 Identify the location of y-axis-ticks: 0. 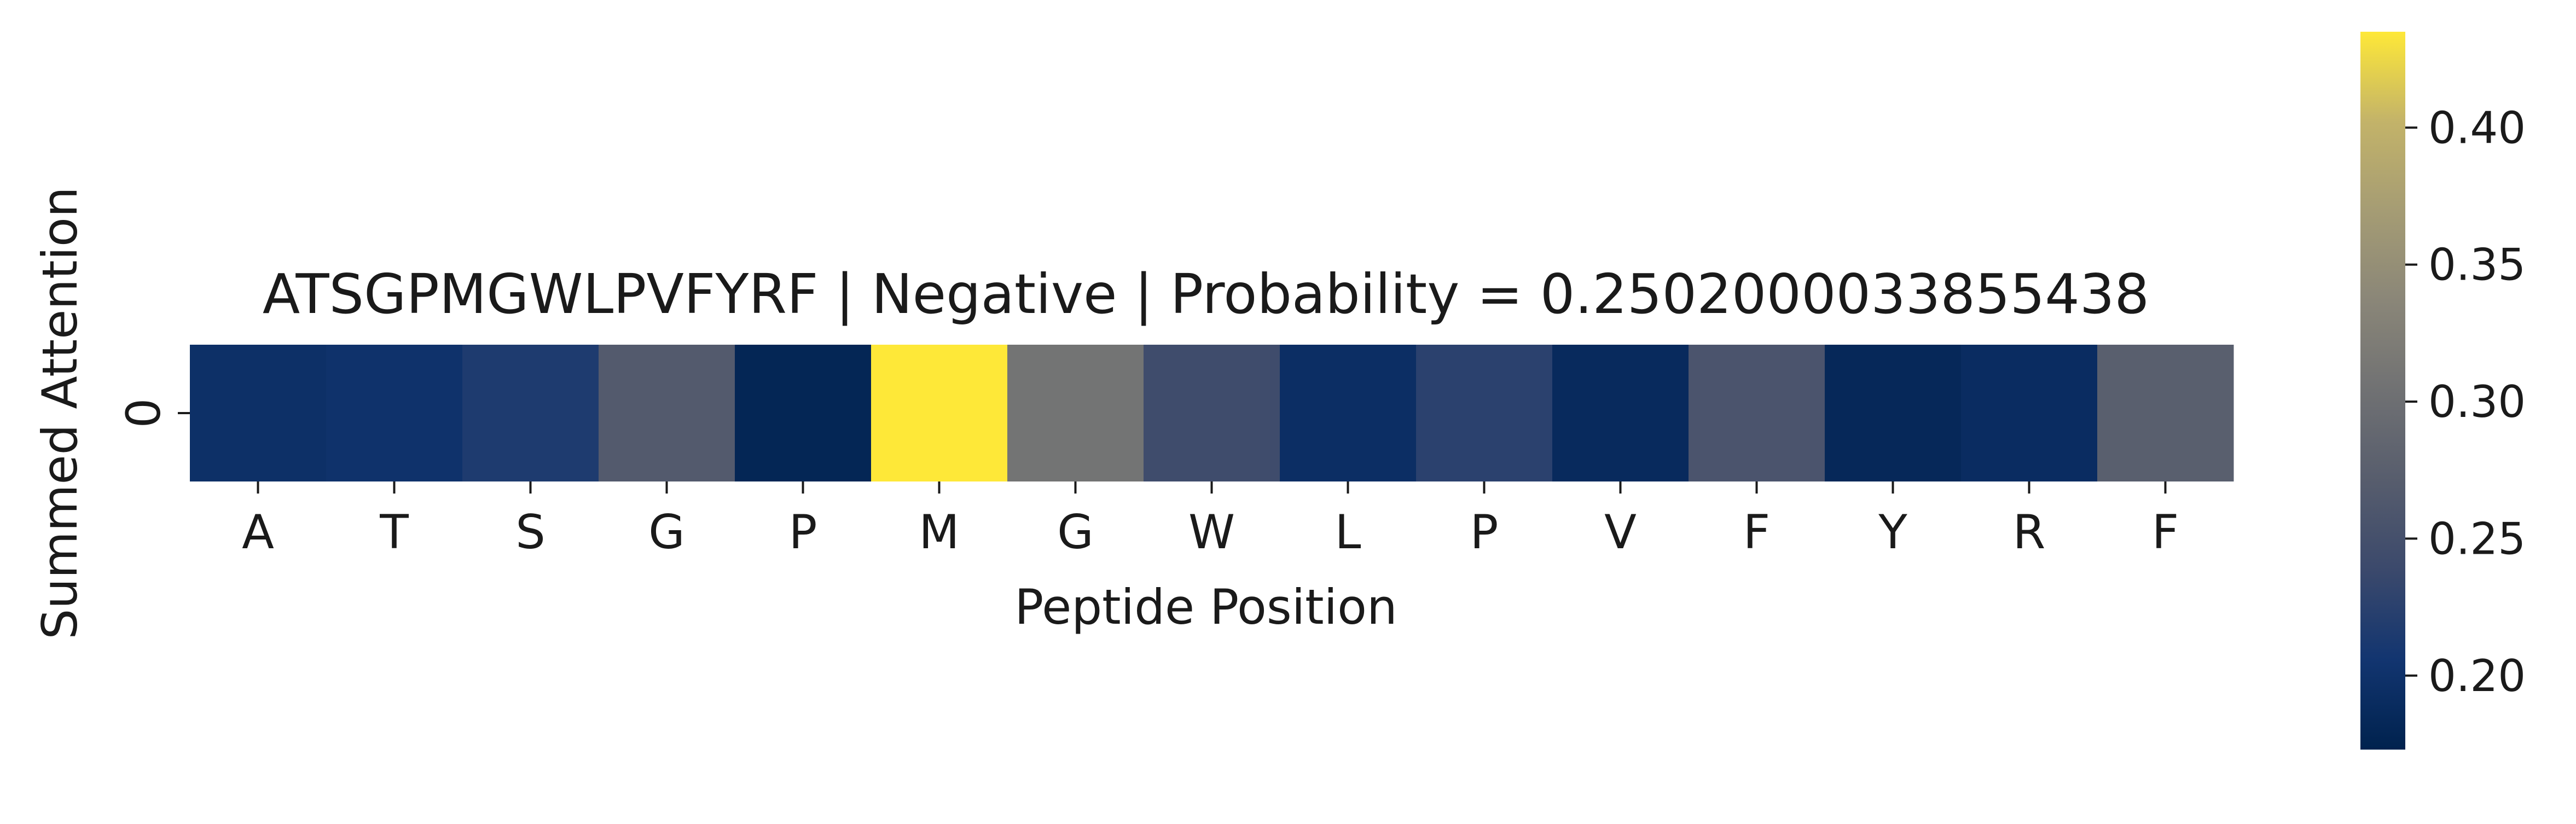
(154, 413).